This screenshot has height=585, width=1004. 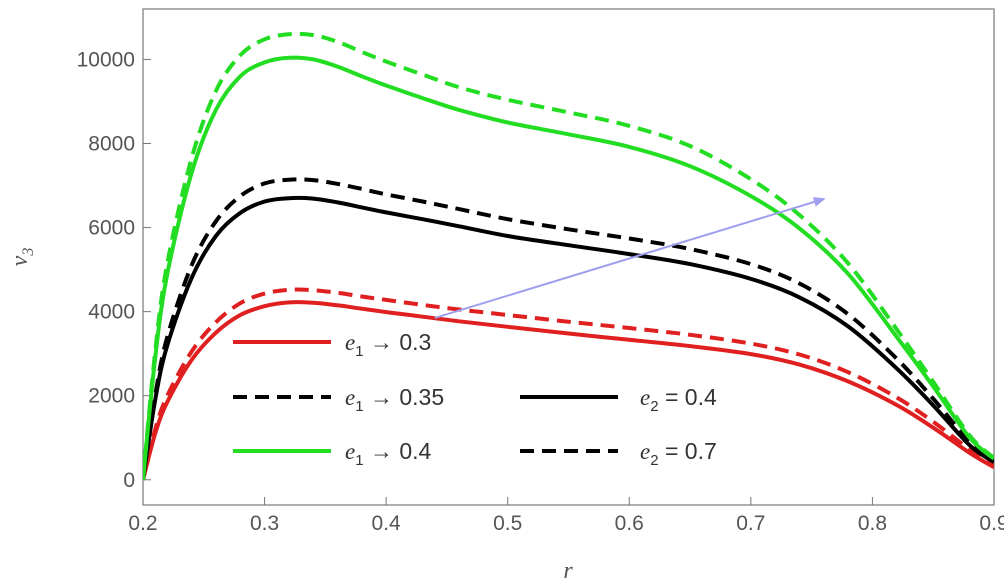 I want to click on legend-rel: → 0.35, so click(x=404, y=397).